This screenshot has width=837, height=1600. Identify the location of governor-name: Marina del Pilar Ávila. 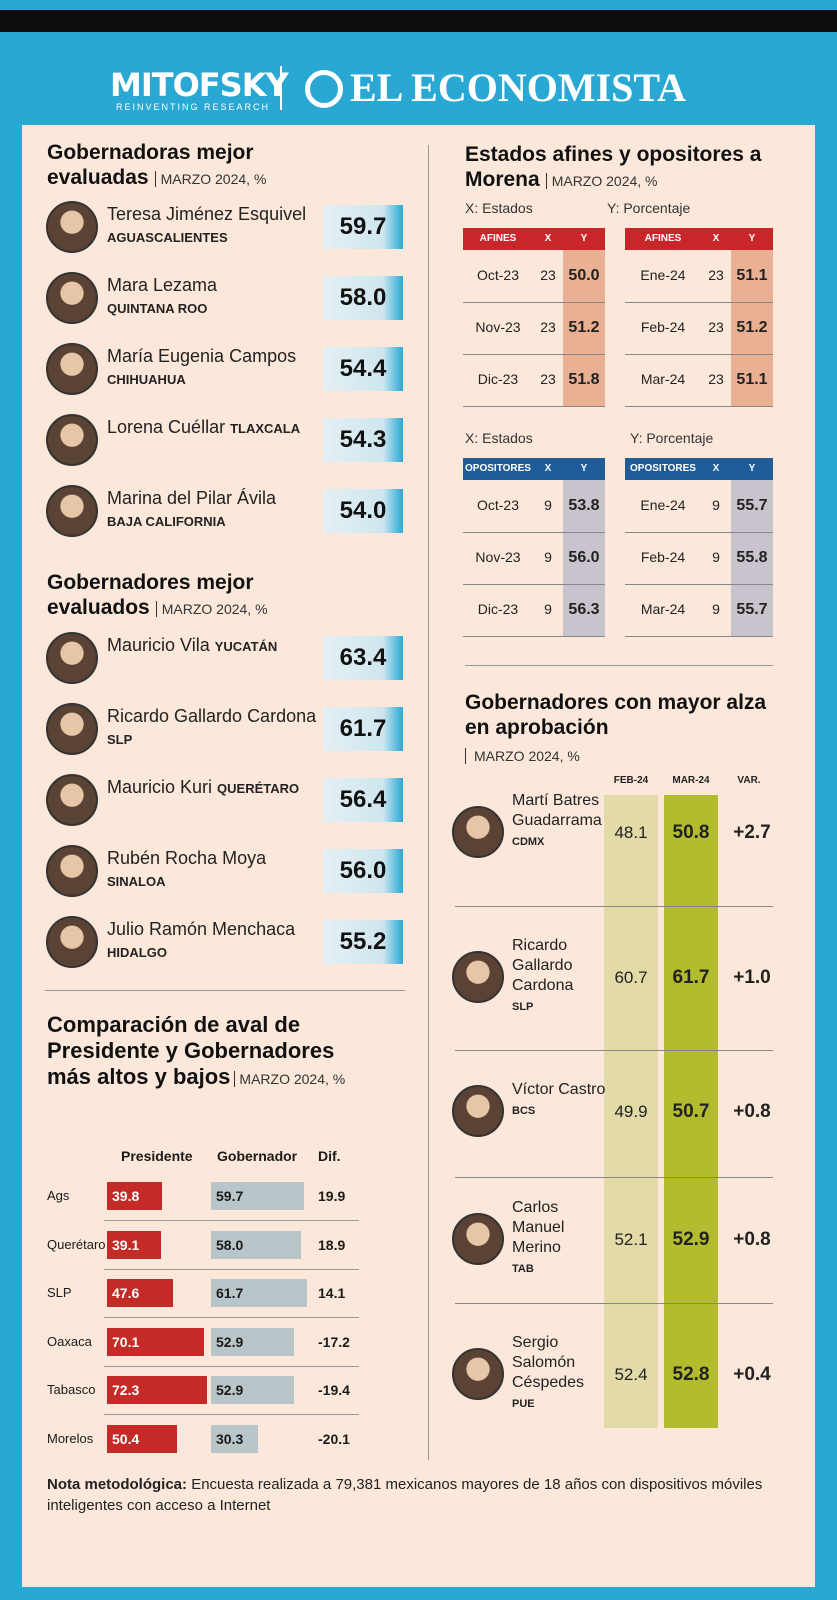
(192, 498).